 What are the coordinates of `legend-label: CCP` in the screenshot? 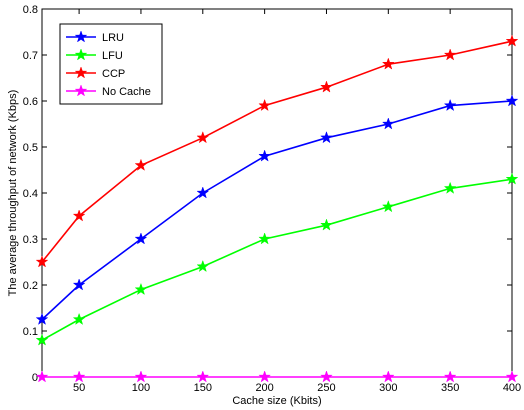 It's located at (113, 74).